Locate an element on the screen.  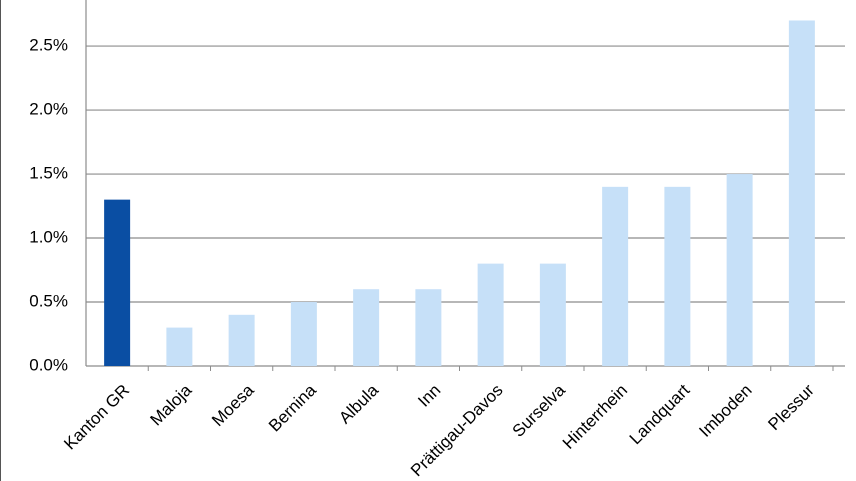
y-tick-label: 1.5% is located at coordinates (48, 173).